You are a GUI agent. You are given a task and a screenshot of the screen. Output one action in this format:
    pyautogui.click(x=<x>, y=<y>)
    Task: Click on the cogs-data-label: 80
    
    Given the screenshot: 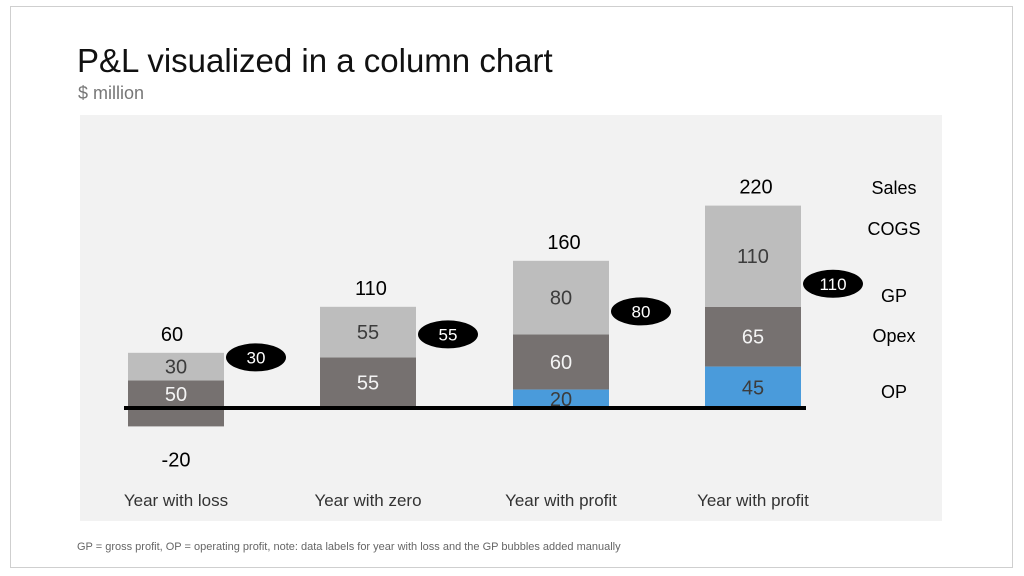 What is the action you would take?
    pyautogui.click(x=561, y=299)
    